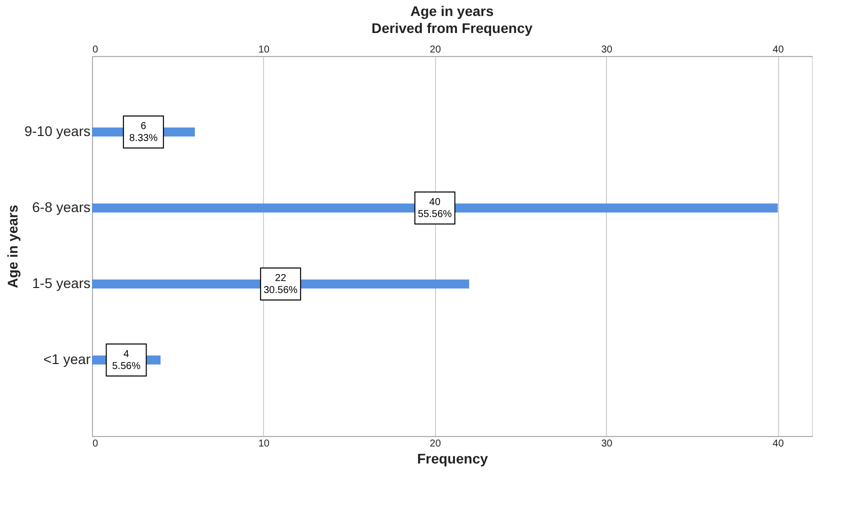 The width and height of the screenshot is (844, 511). What do you see at coordinates (95, 444) in the screenshot?
I see `x2-tick-label: 0` at bounding box center [95, 444].